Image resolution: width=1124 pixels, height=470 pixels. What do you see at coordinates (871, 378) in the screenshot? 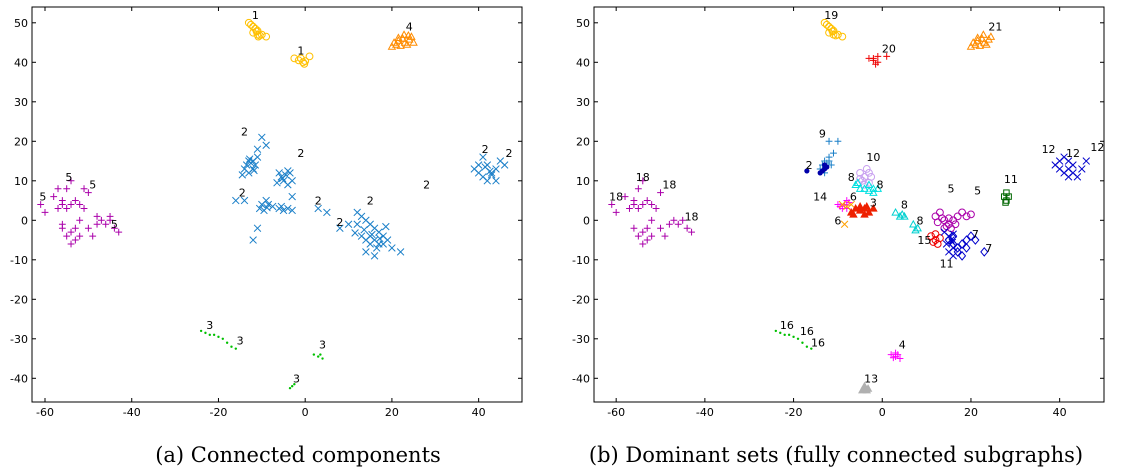
I see `cluster-label: 13` at bounding box center [871, 378].